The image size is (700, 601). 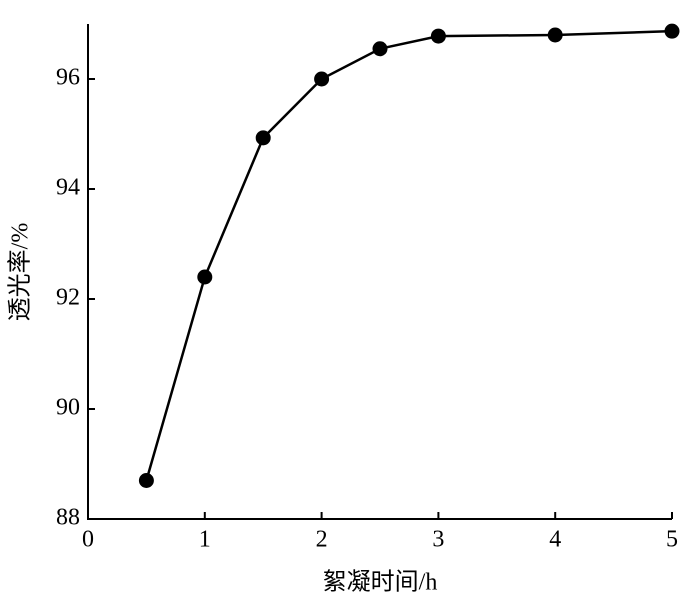 What do you see at coordinates (68, 78) in the screenshot?
I see `y-tick-label: 96` at bounding box center [68, 78].